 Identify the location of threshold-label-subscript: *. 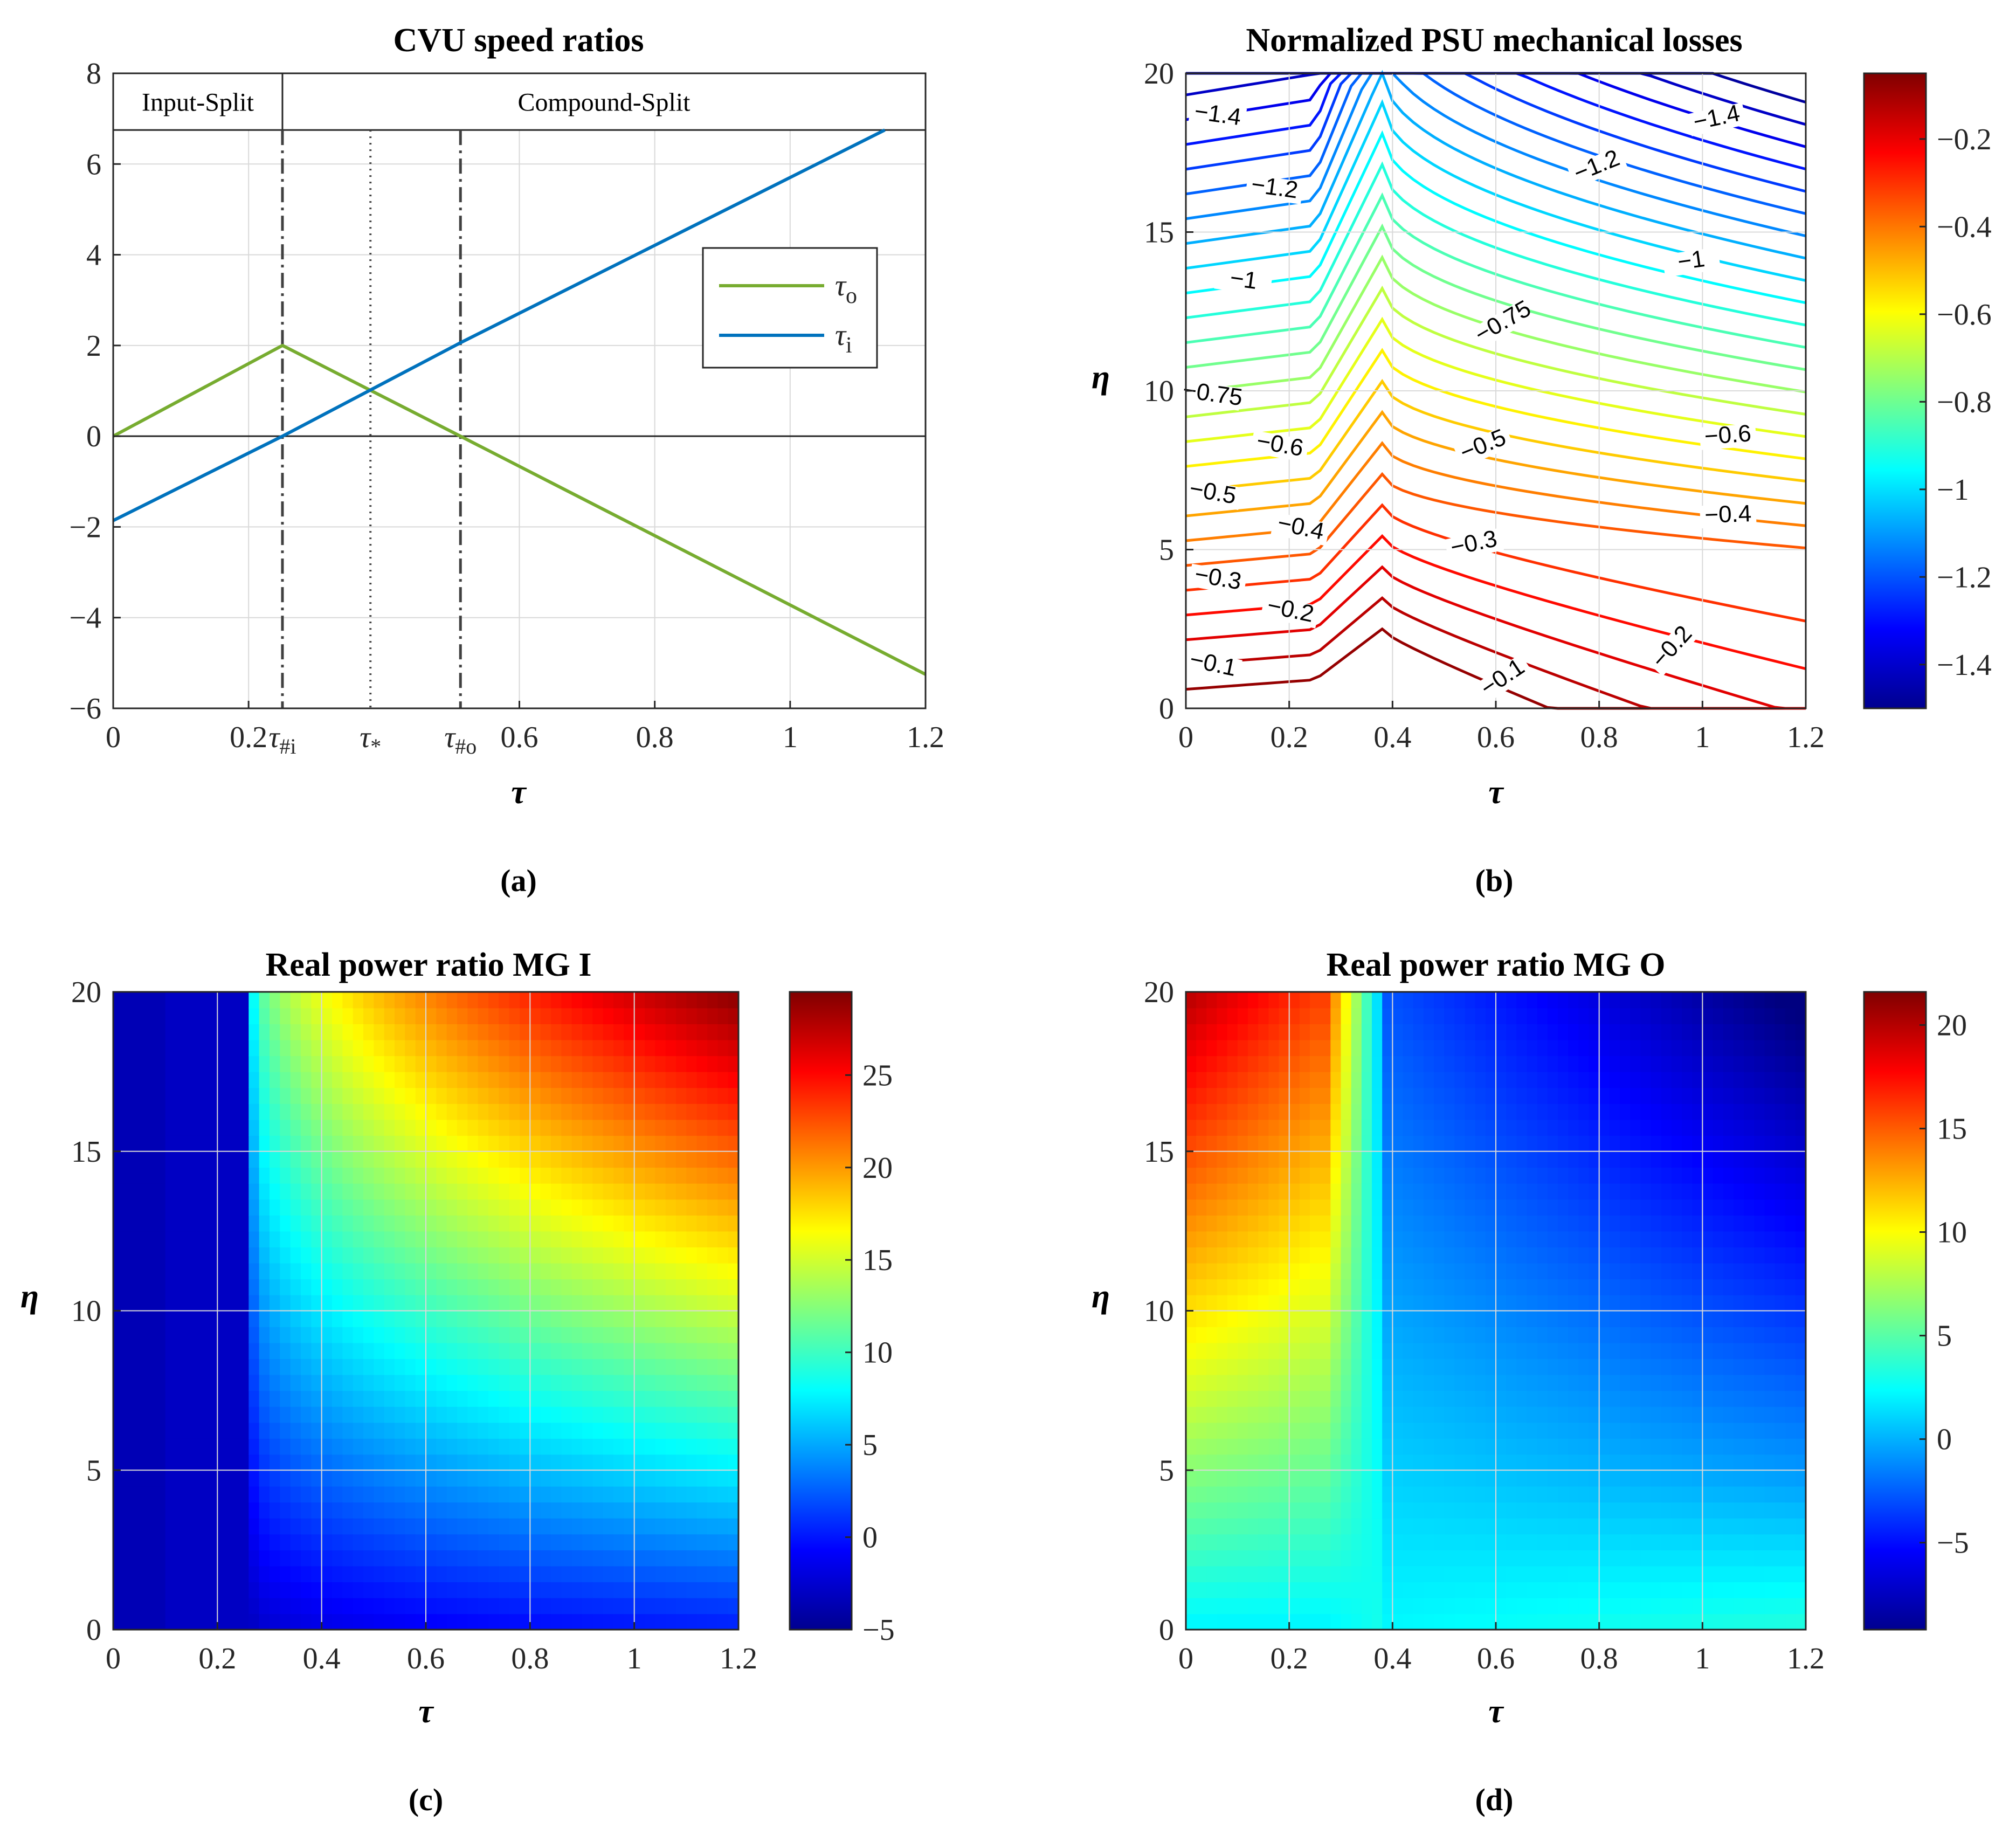
(376, 746).